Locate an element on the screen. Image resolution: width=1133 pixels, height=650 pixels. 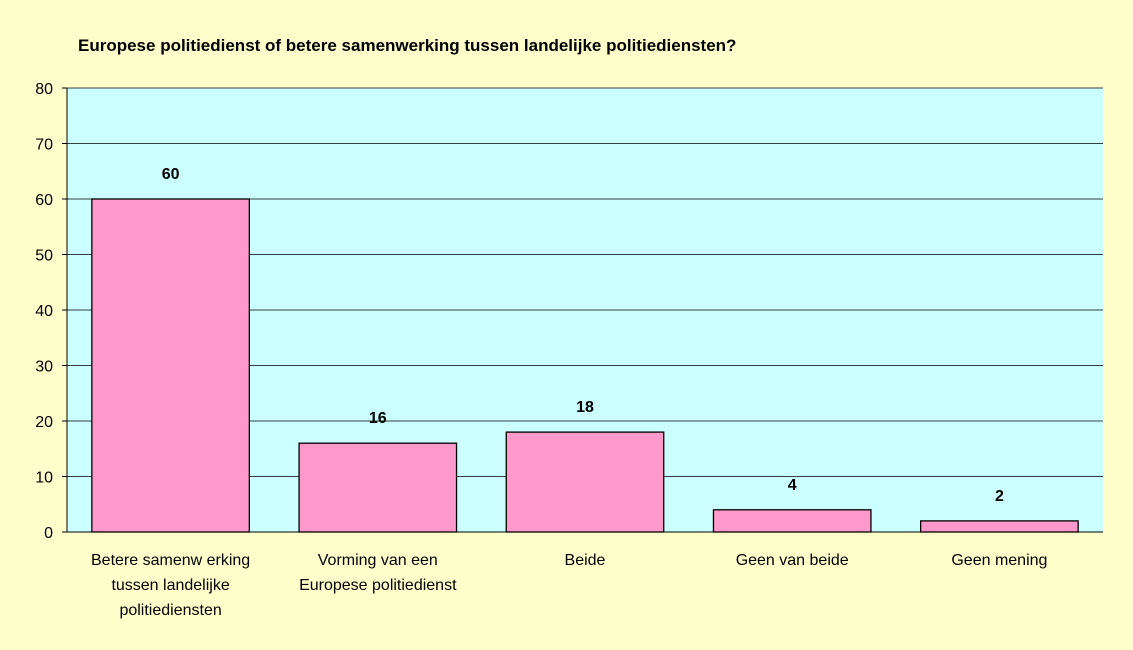
x-category-label-line: Beide is located at coordinates (585, 560).